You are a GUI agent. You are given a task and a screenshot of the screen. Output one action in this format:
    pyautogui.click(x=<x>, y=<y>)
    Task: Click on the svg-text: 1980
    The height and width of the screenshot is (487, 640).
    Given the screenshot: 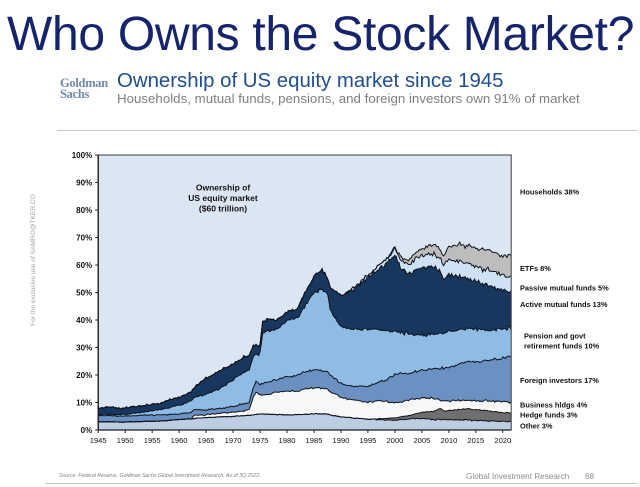 What is the action you would take?
    pyautogui.click(x=287, y=440)
    